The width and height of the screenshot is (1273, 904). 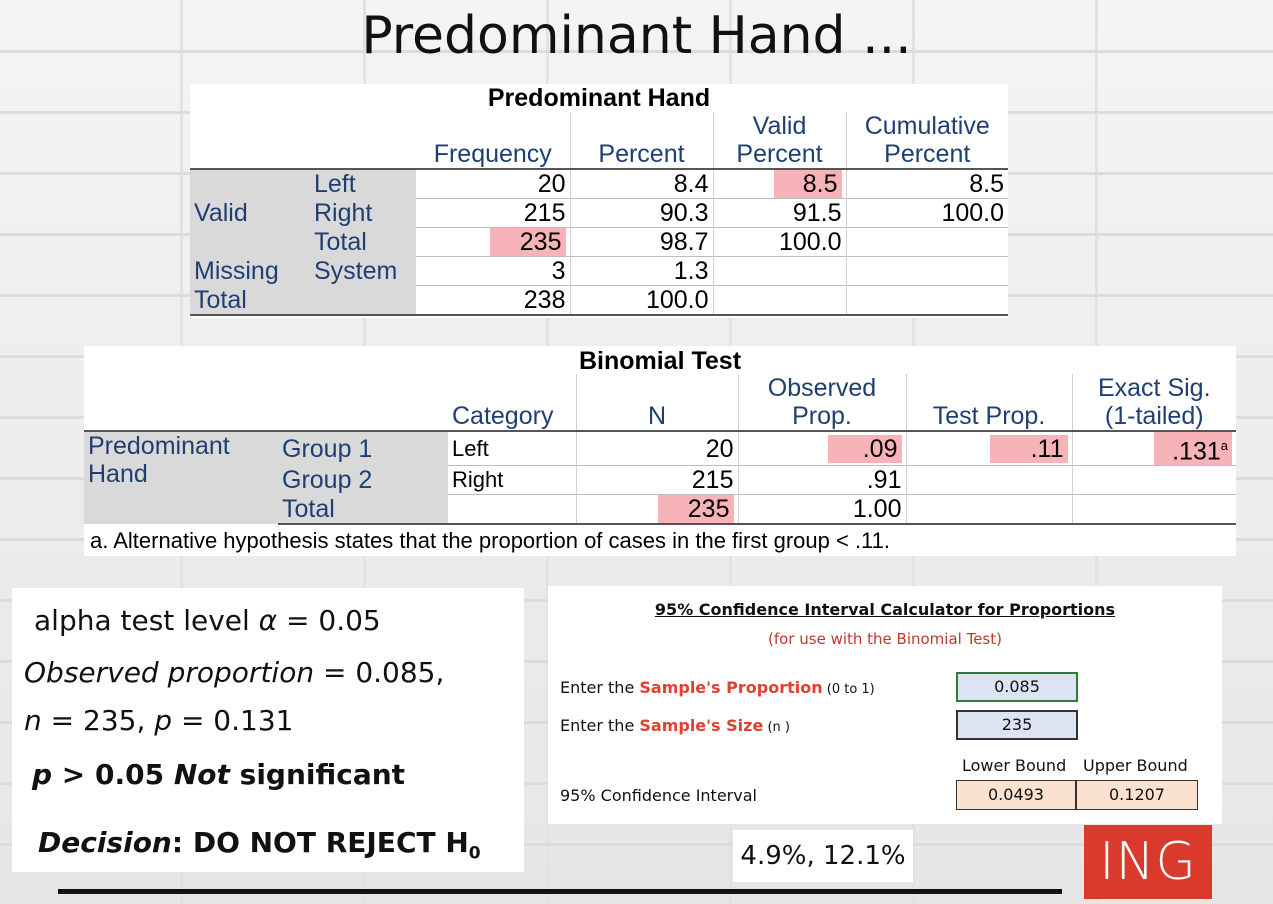 What do you see at coordinates (512, 448) in the screenshot?
I see `cell-category: Left` at bounding box center [512, 448].